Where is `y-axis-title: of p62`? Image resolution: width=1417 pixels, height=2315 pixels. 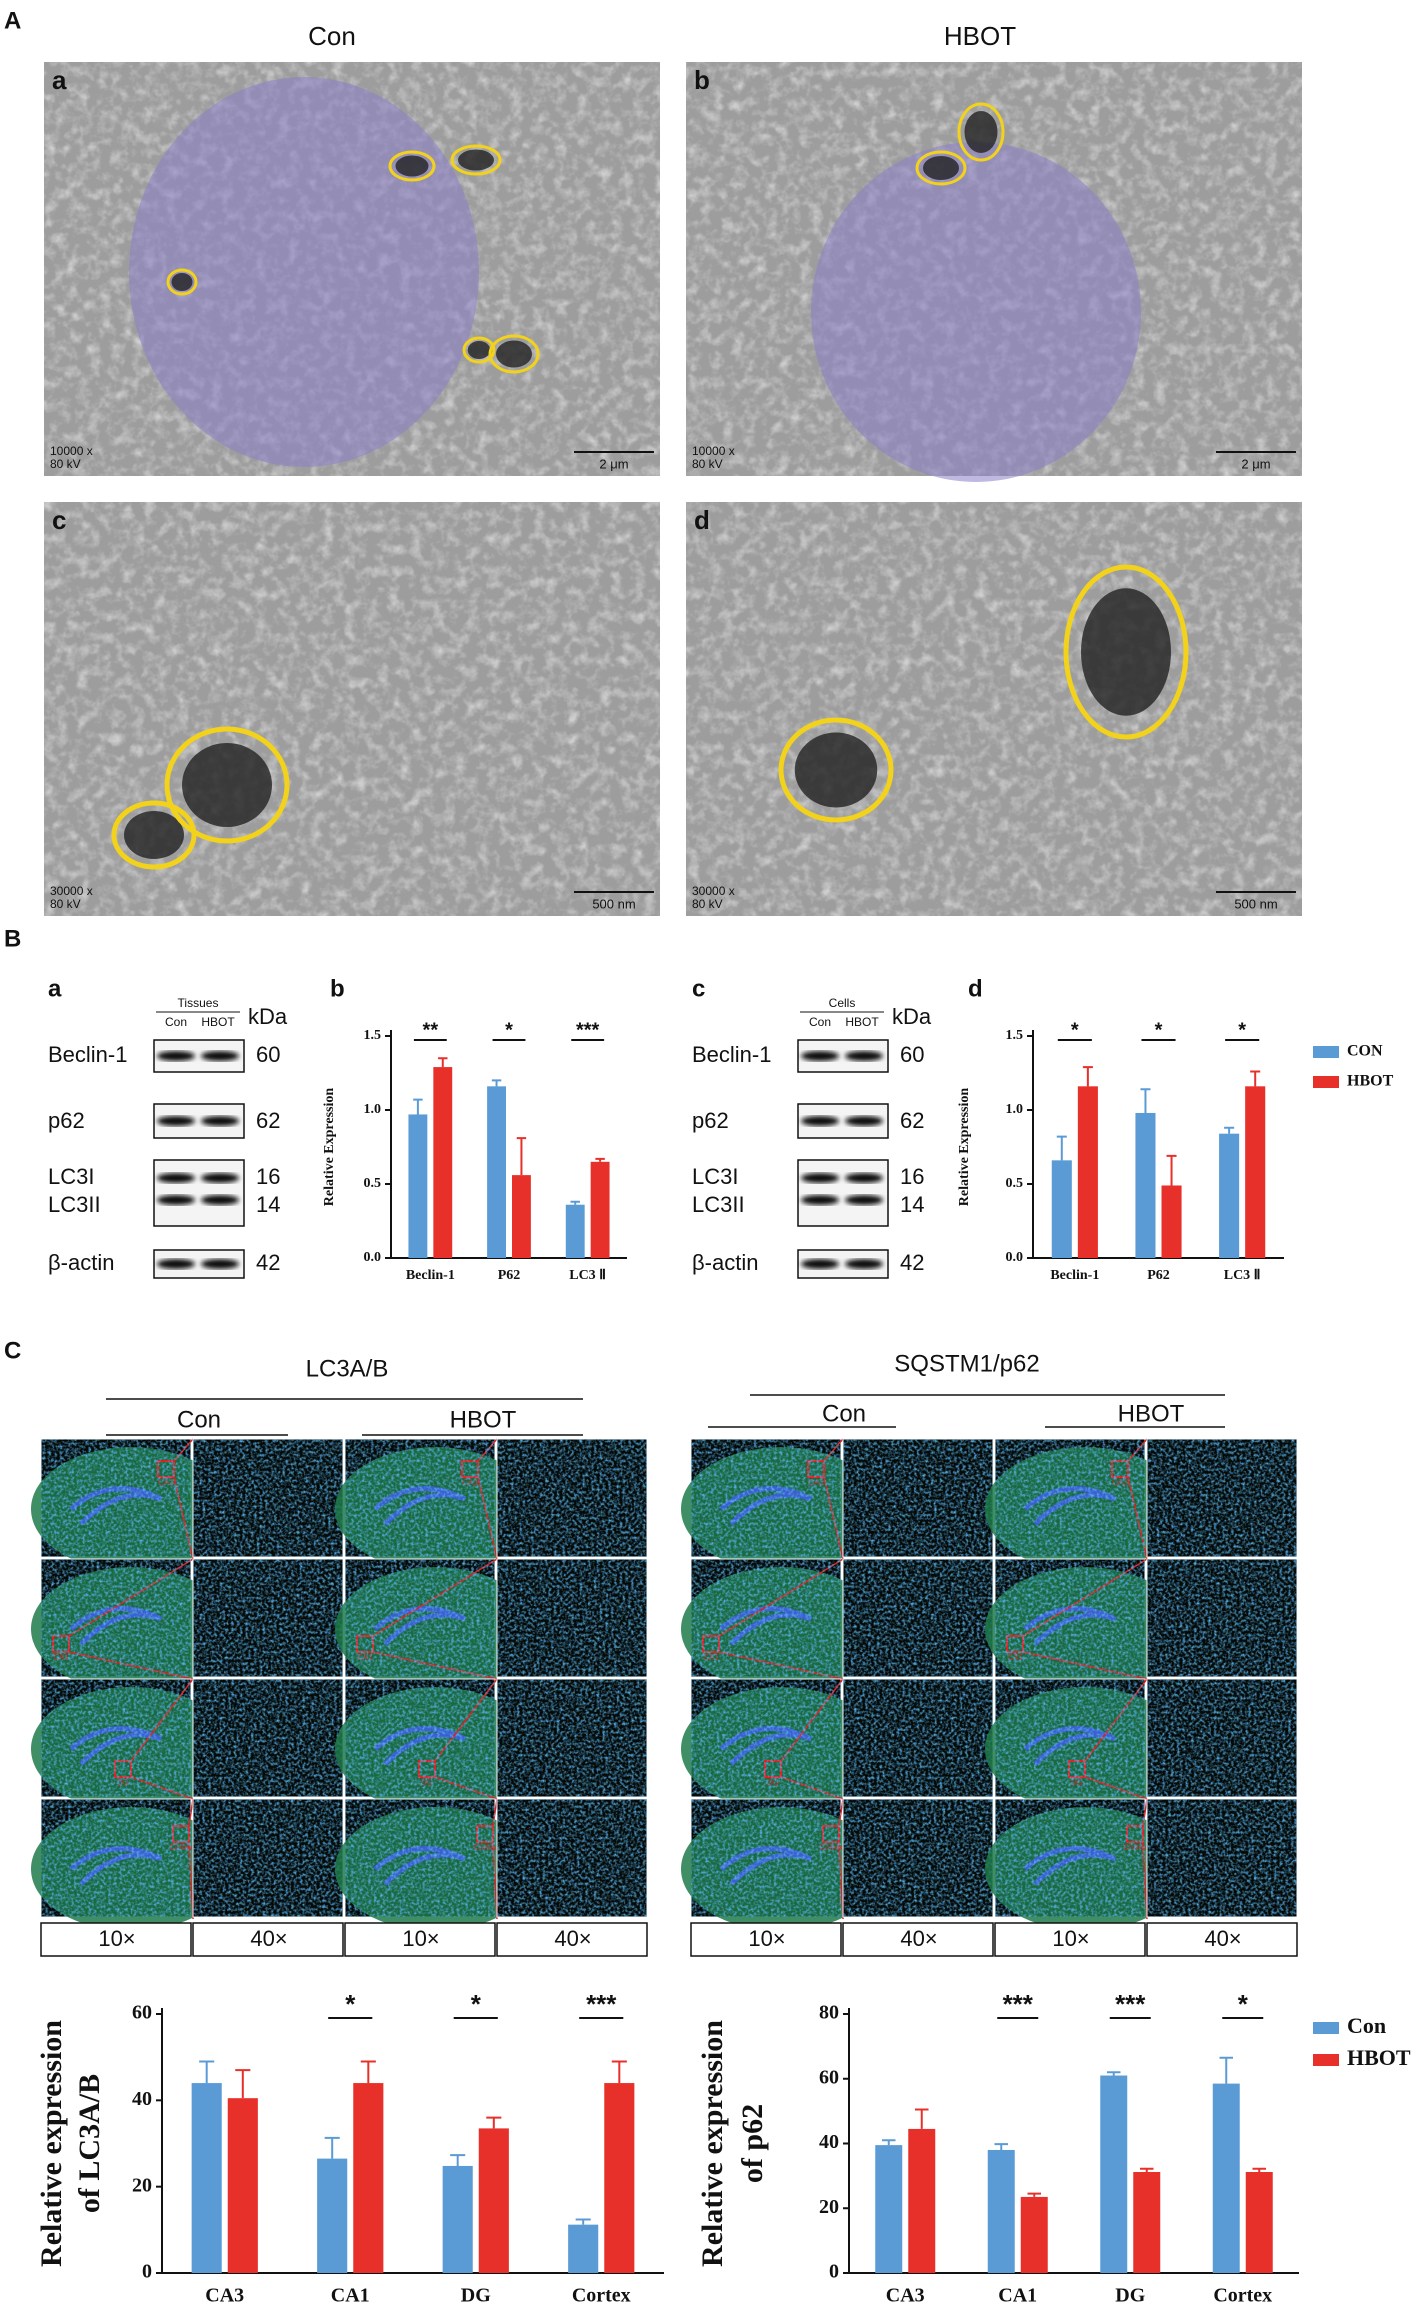 y-axis-title: of p62 is located at coordinates (752, 2143).